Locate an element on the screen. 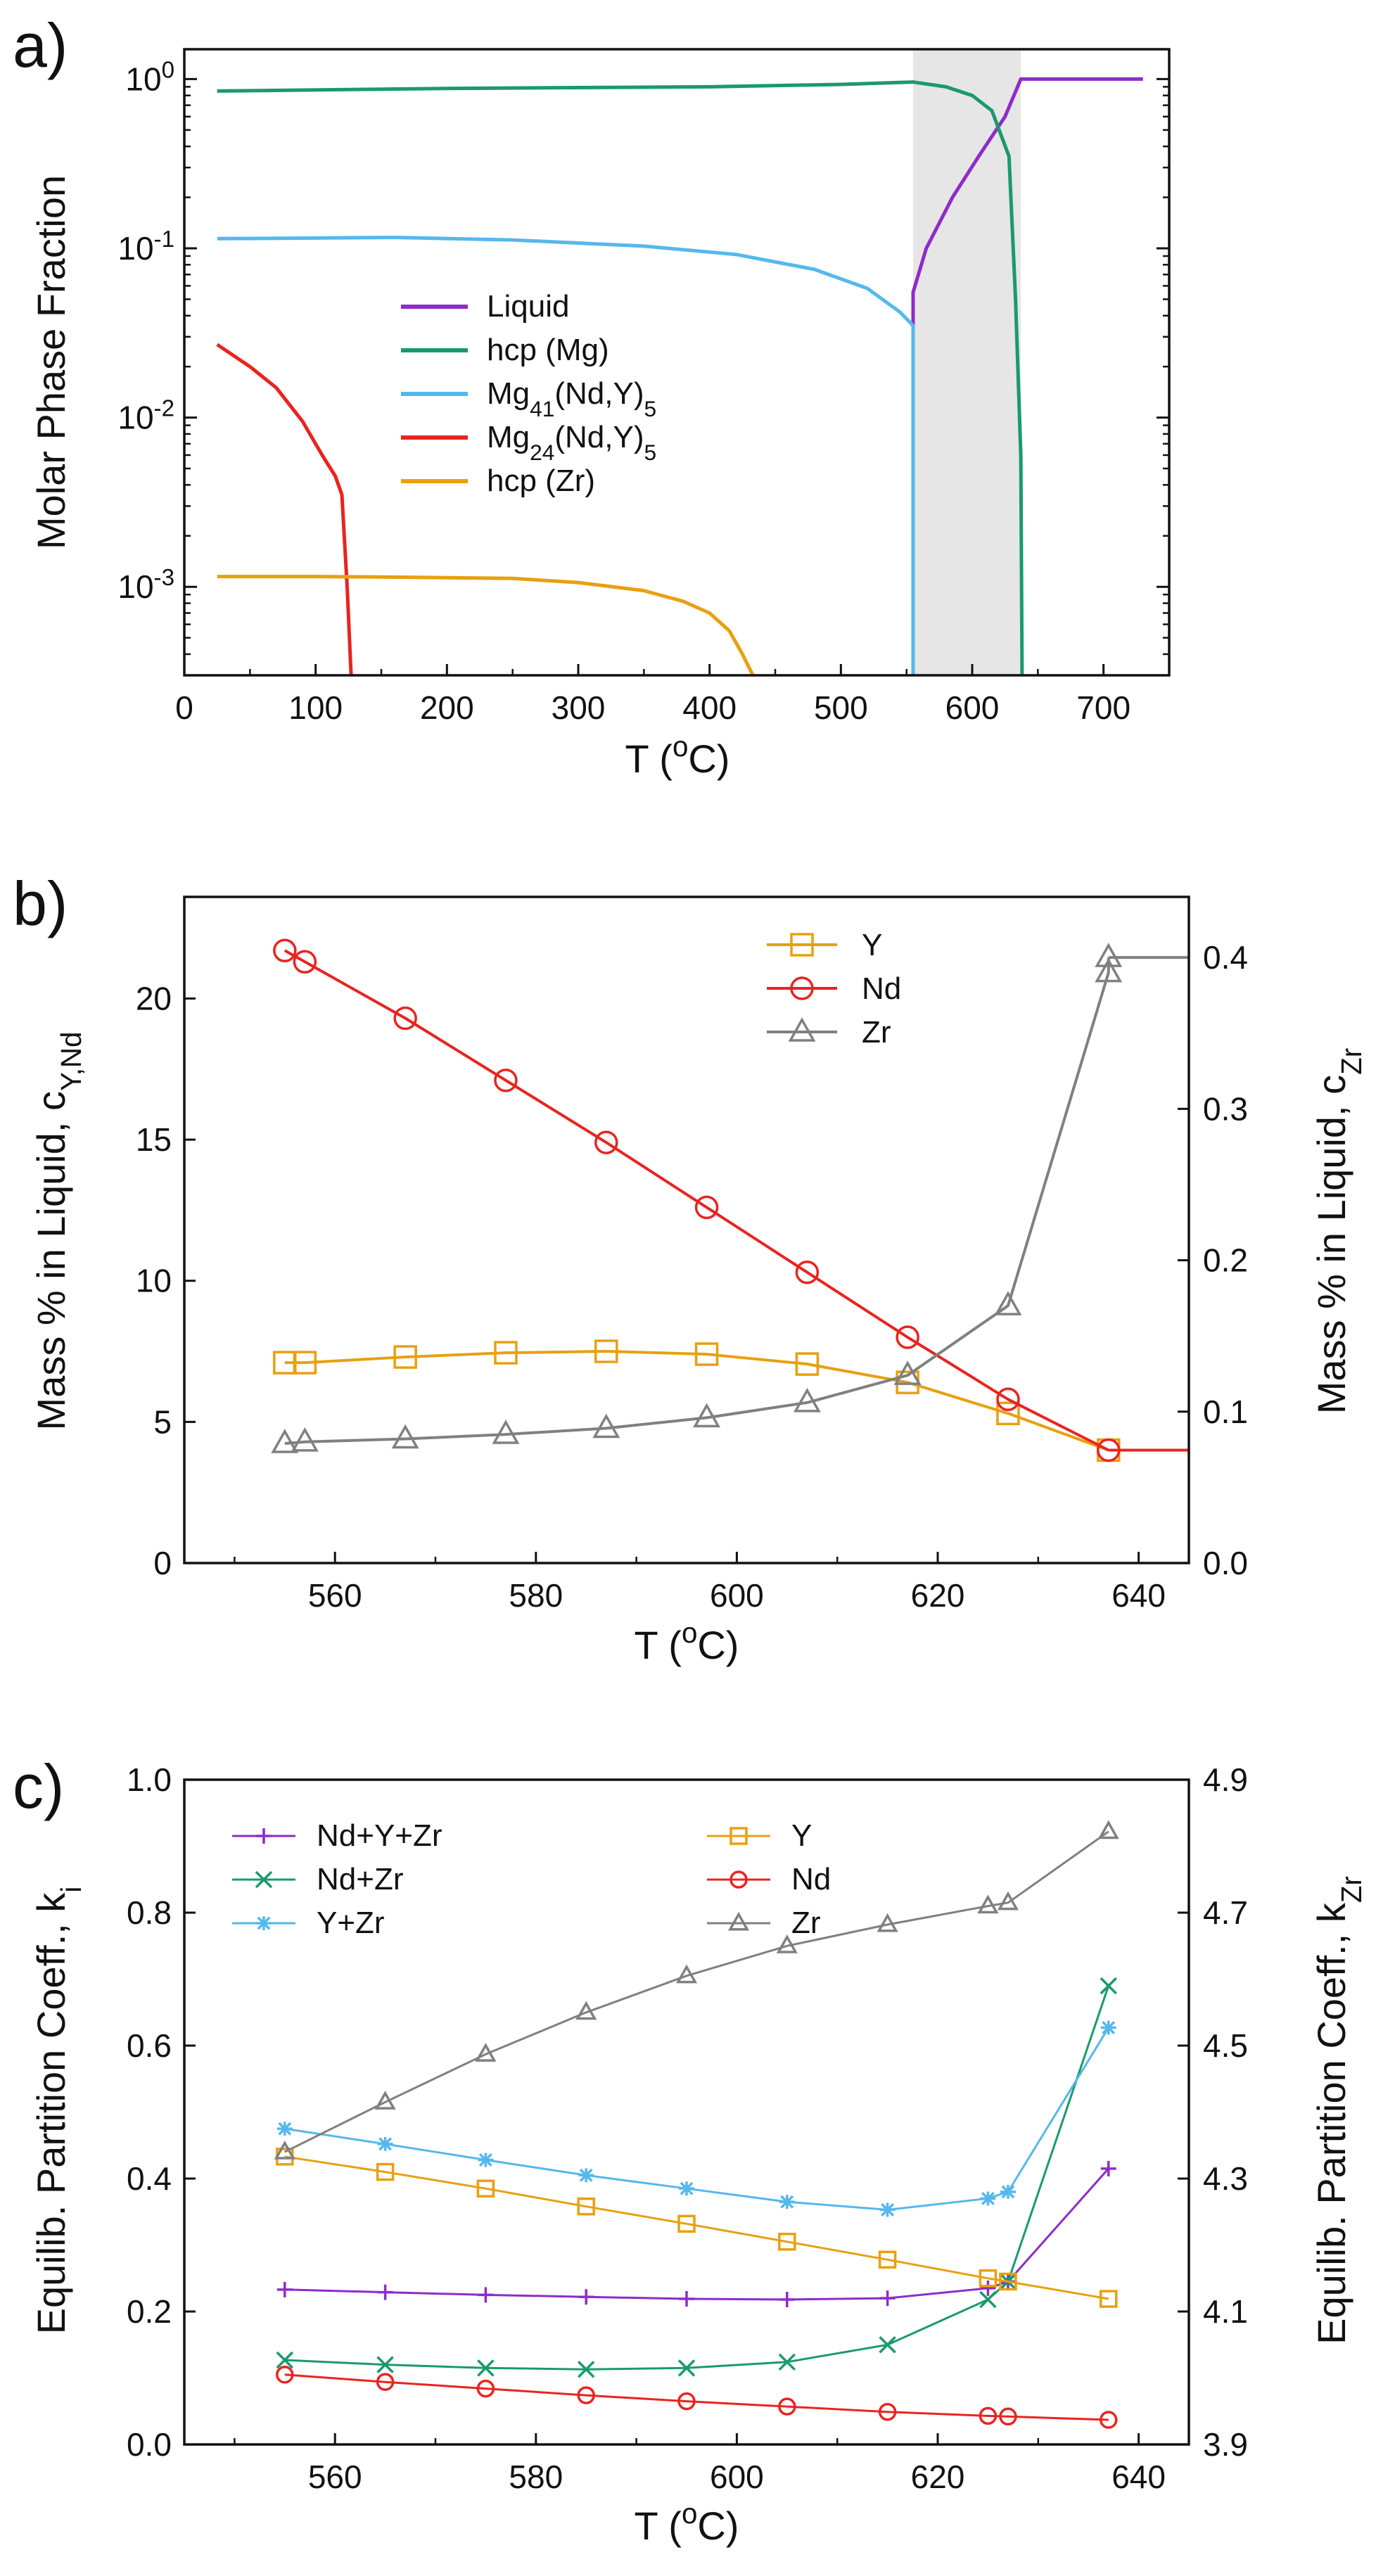  panel-a-legend-label-3-part-3: 5 is located at coordinates (650, 452).